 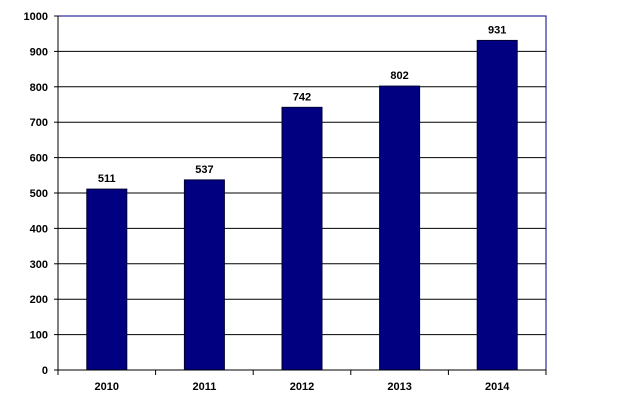 What do you see at coordinates (39, 336) in the screenshot?
I see `y-tick-label: 100` at bounding box center [39, 336].